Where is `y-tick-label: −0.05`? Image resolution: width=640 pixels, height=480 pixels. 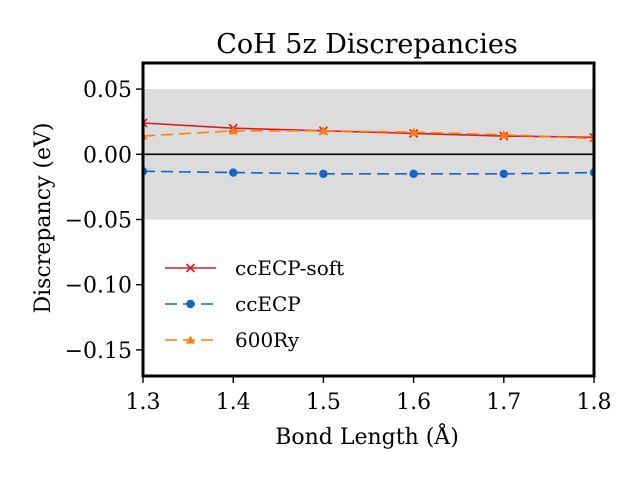 y-tick-label: −0.05 is located at coordinates (98, 221).